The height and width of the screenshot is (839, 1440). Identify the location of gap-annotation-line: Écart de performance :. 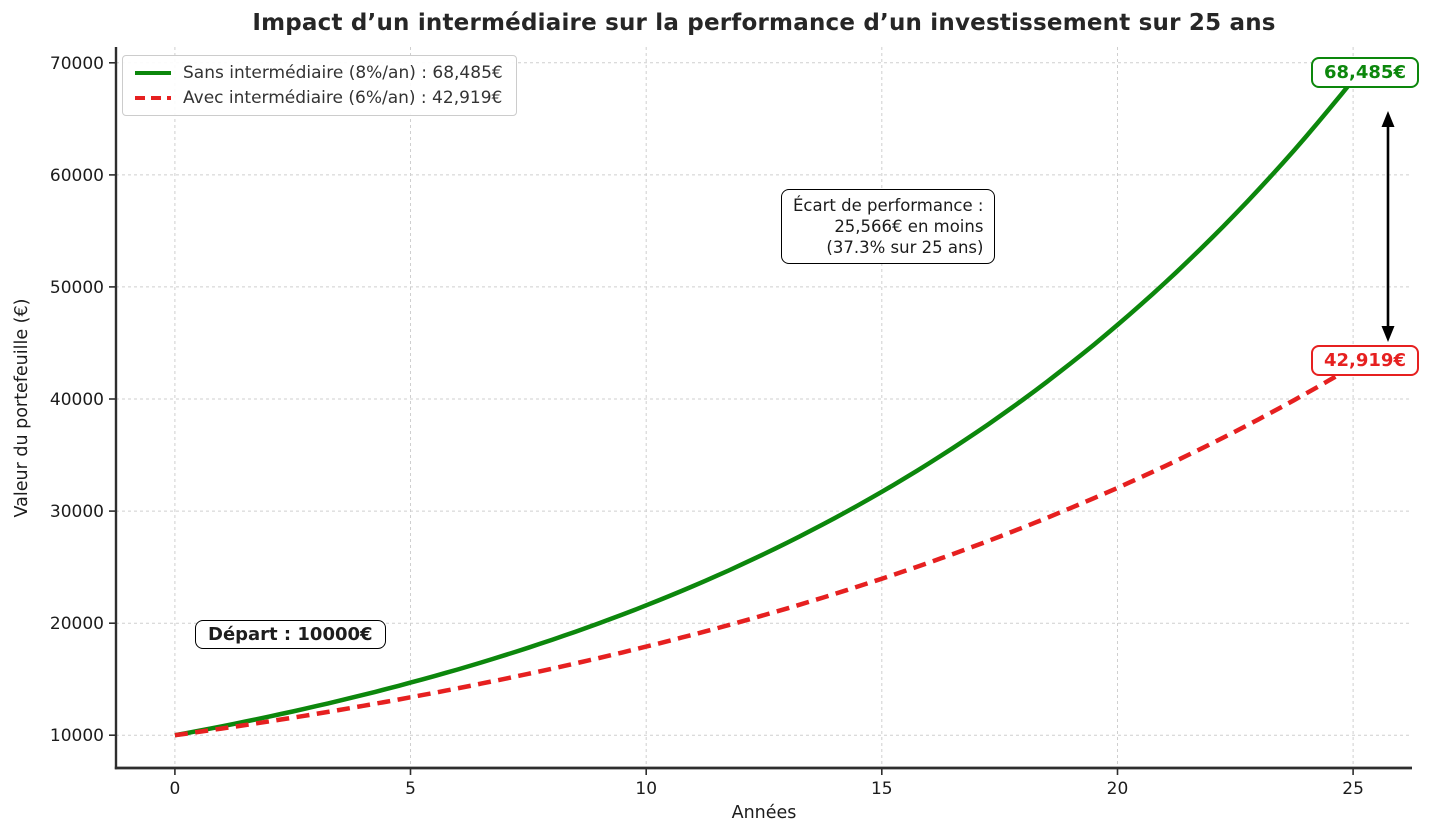
(888, 205).